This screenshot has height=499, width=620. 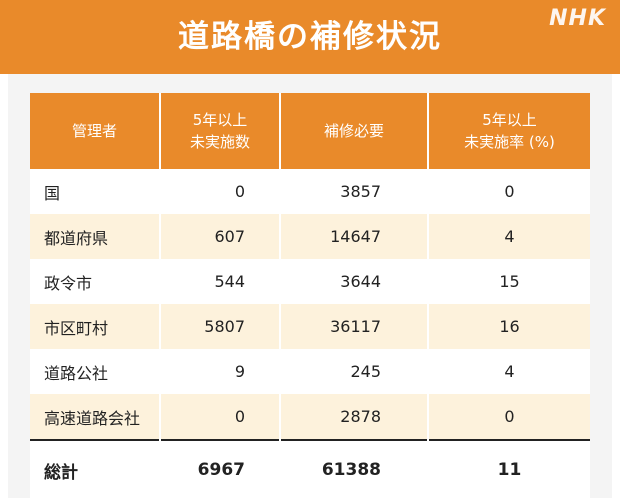 I want to click on header-repair-needed-line1: 補修必要, so click(x=353, y=131).